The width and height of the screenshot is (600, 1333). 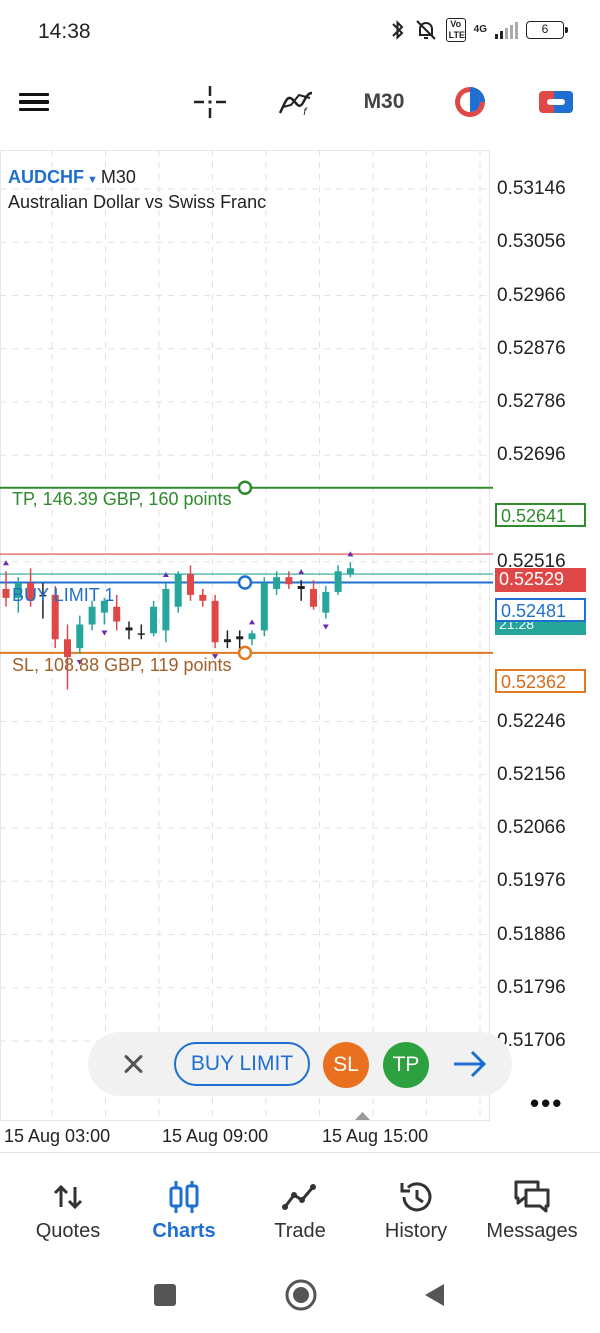 What do you see at coordinates (532, 1231) in the screenshot?
I see `nav-label: Messages` at bounding box center [532, 1231].